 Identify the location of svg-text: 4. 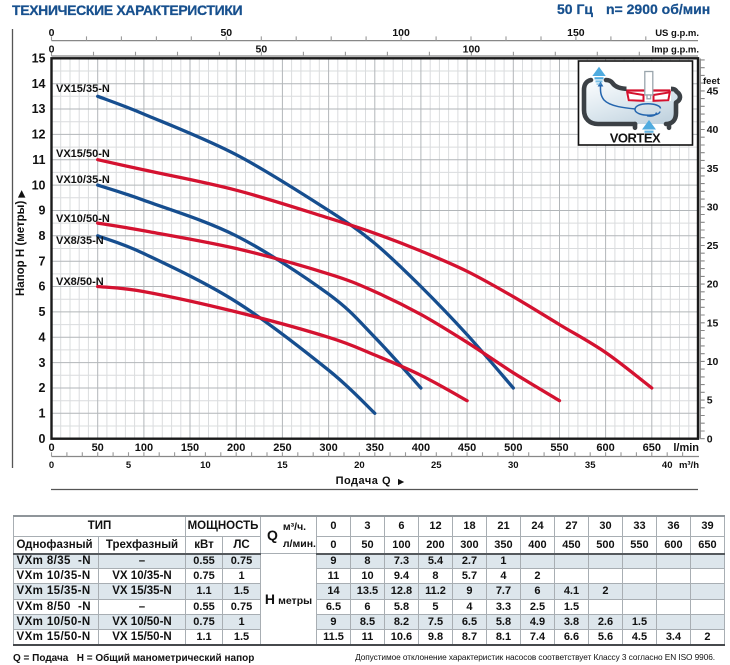
(42, 338).